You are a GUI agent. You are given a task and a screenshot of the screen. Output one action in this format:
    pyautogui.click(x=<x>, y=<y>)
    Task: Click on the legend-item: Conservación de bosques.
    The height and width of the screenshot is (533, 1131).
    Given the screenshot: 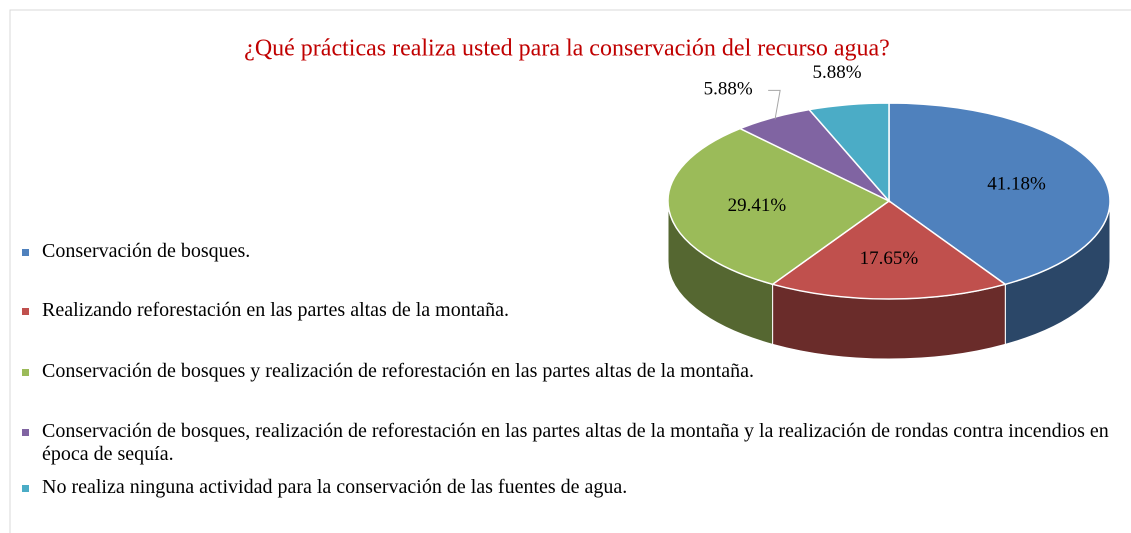 What is the action you would take?
    pyautogui.click(x=576, y=251)
    